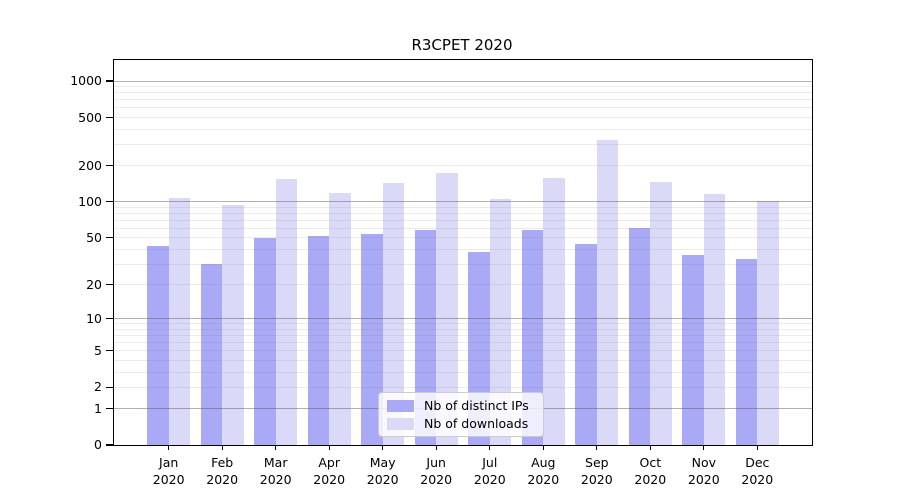 Image resolution: width=900 pixels, height=500 pixels. What do you see at coordinates (476, 405) in the screenshot?
I see `legend-label: Nb of distinct IPs` at bounding box center [476, 405].